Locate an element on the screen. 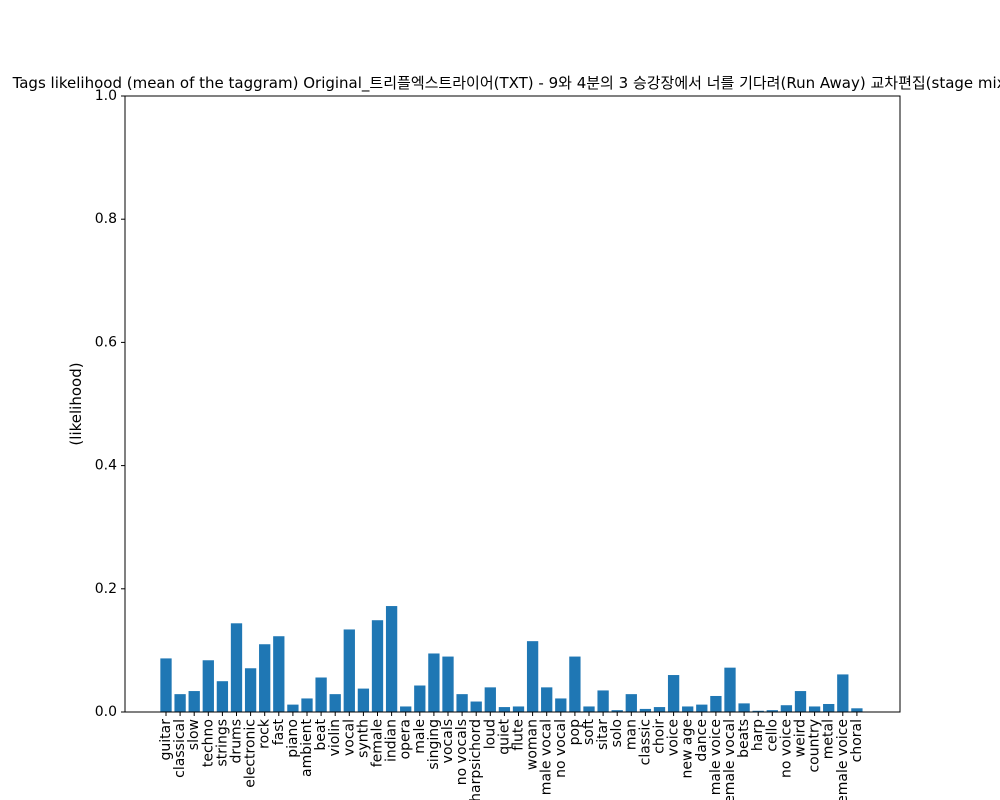 The height and width of the screenshot is (800, 1000). x-tick-label: new age is located at coordinates (688, 748).